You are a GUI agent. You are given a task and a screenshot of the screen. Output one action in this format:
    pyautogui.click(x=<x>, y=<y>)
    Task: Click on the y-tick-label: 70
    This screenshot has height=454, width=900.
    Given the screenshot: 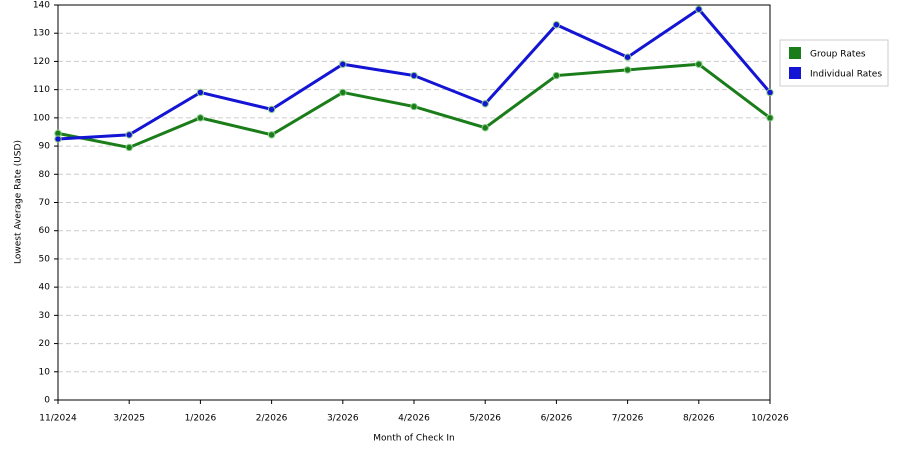 What is the action you would take?
    pyautogui.click(x=45, y=203)
    